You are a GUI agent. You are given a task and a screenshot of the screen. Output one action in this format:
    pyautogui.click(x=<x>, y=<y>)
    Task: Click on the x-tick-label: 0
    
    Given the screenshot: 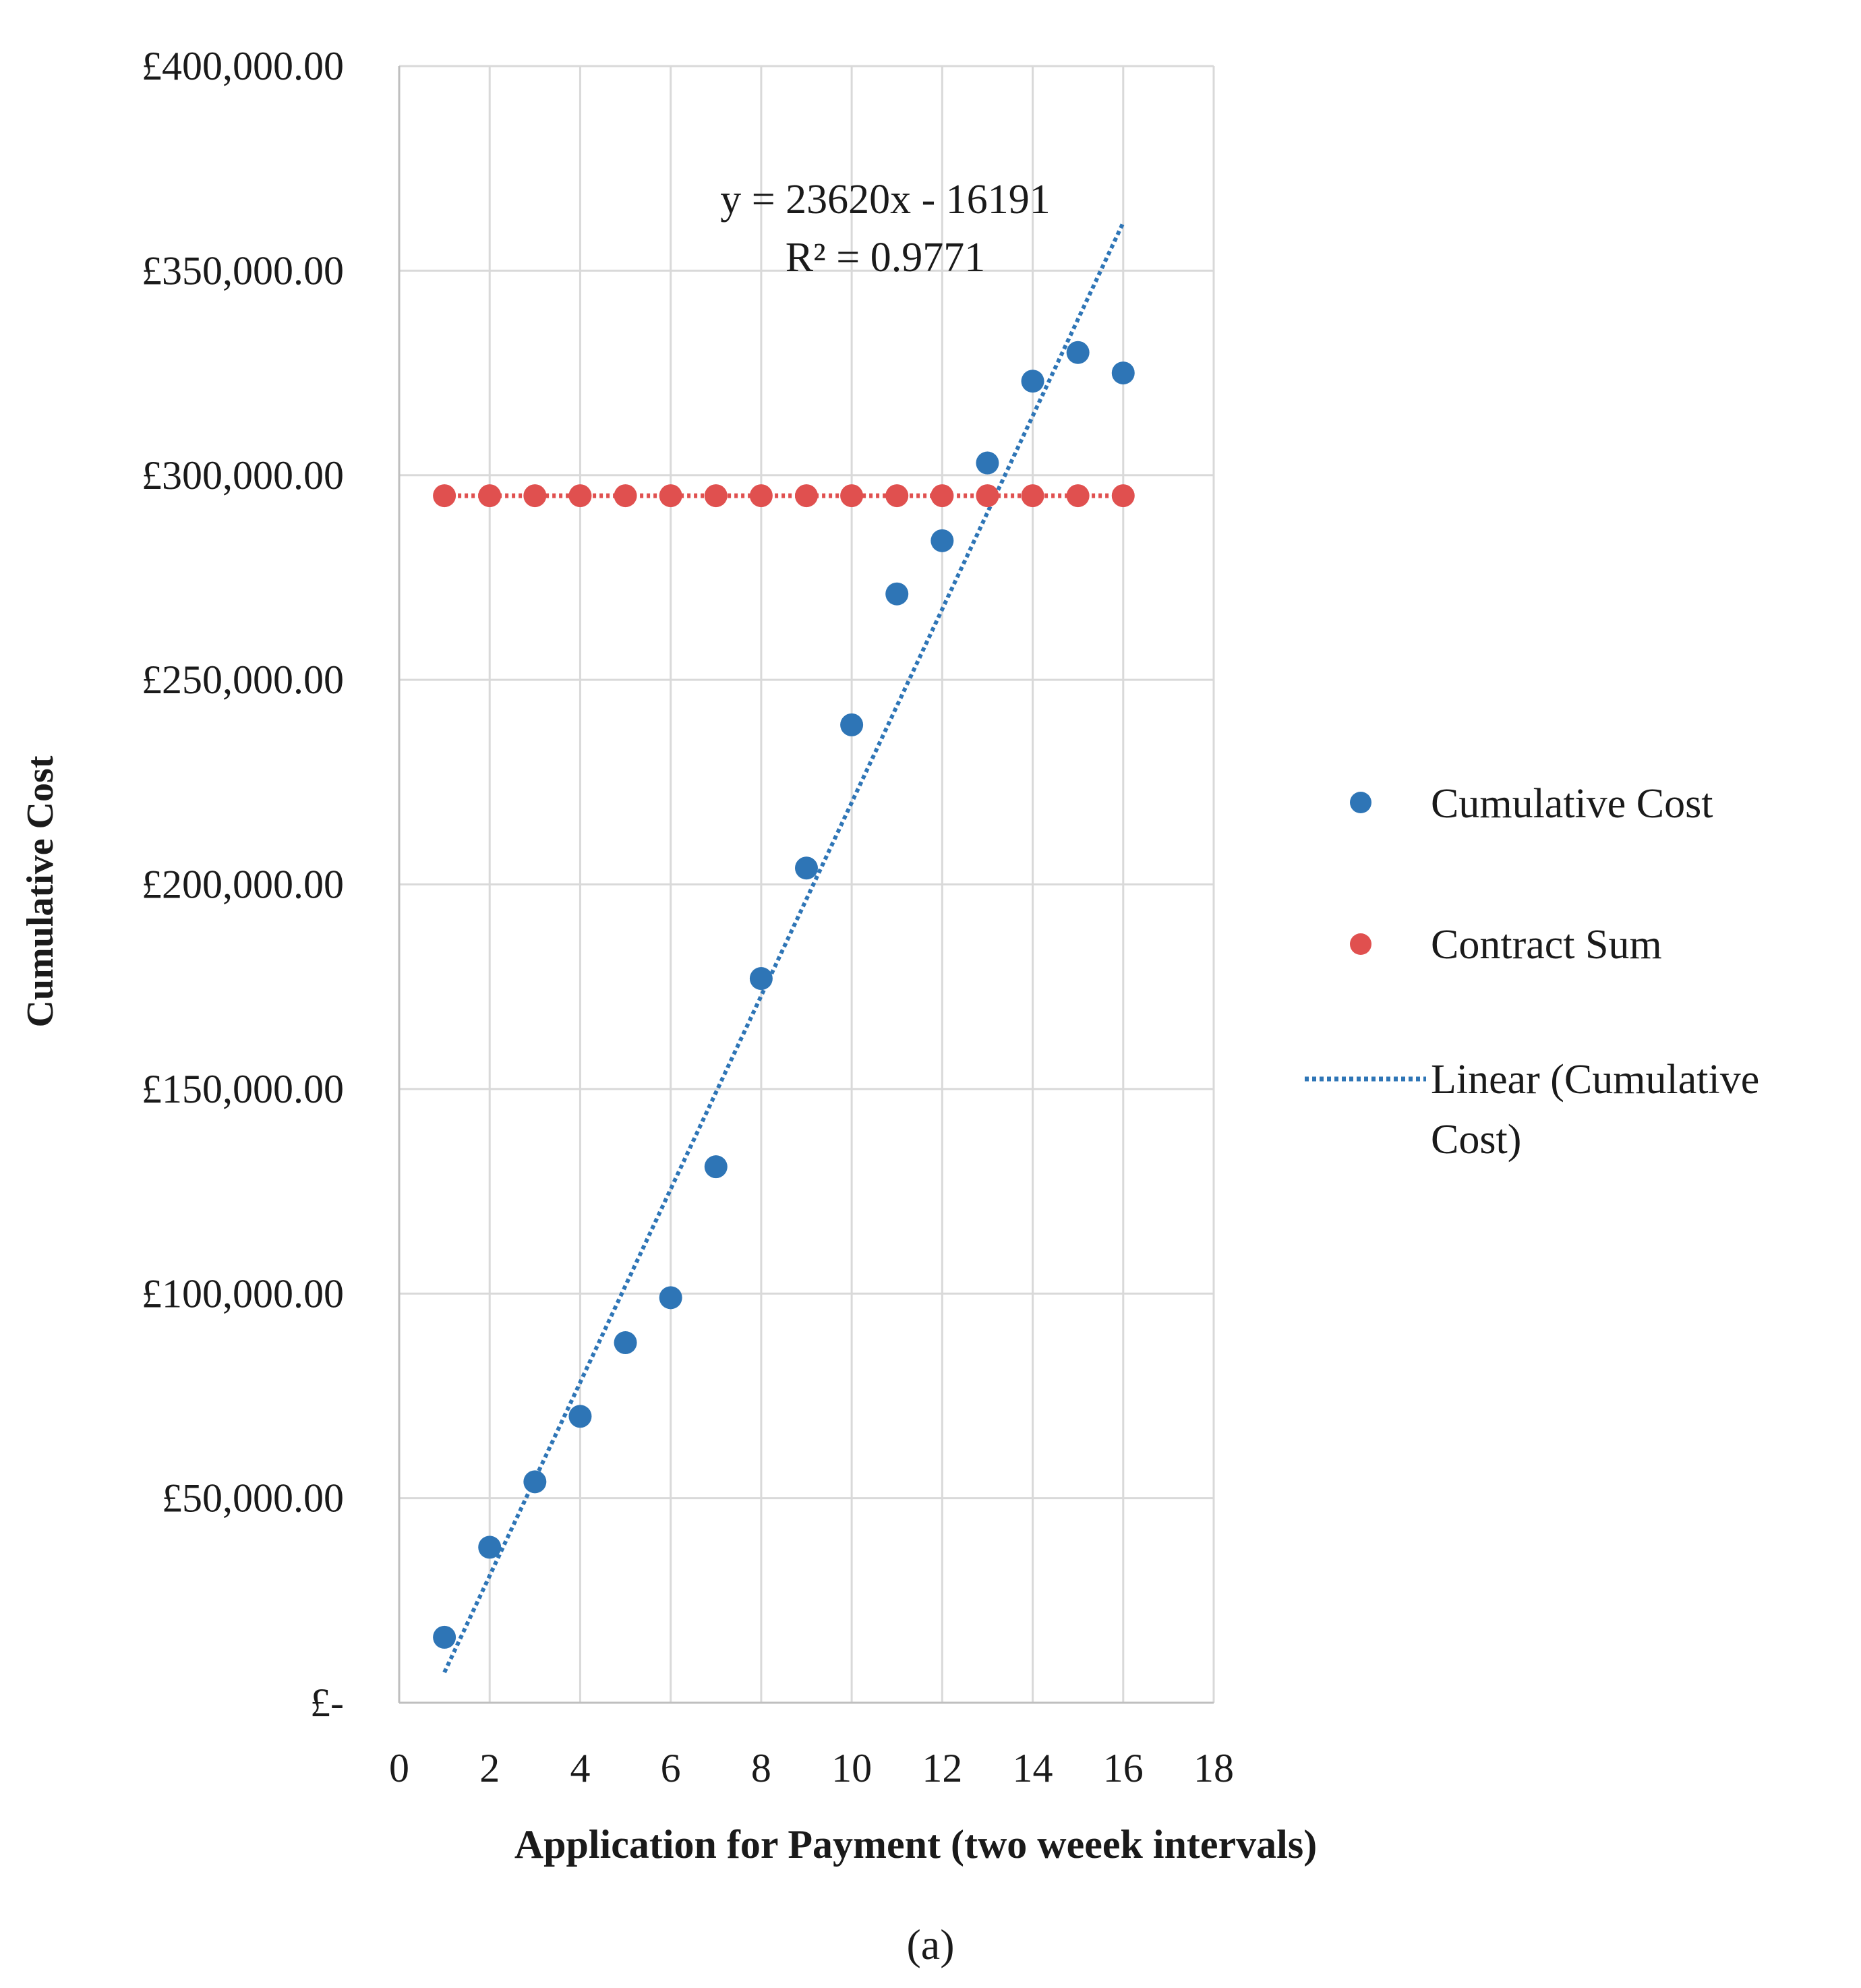 What is the action you would take?
    pyautogui.click(x=399, y=1768)
    